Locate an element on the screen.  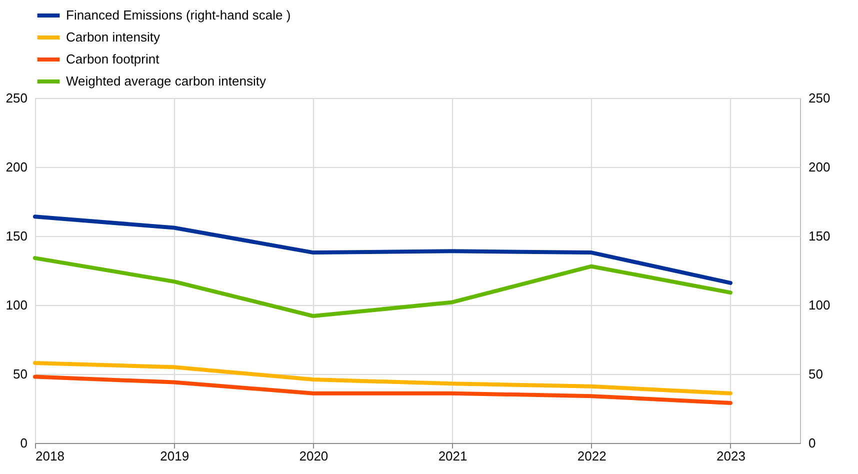
x-tick-label: 2018 is located at coordinates (50, 456).